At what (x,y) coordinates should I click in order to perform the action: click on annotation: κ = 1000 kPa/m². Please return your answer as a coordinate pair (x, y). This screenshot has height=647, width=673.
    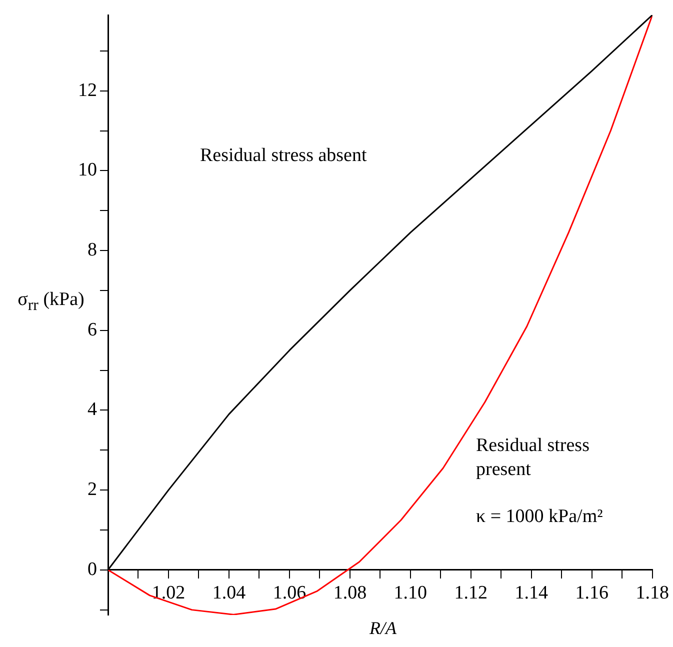
    Looking at the image, I should click on (539, 517).